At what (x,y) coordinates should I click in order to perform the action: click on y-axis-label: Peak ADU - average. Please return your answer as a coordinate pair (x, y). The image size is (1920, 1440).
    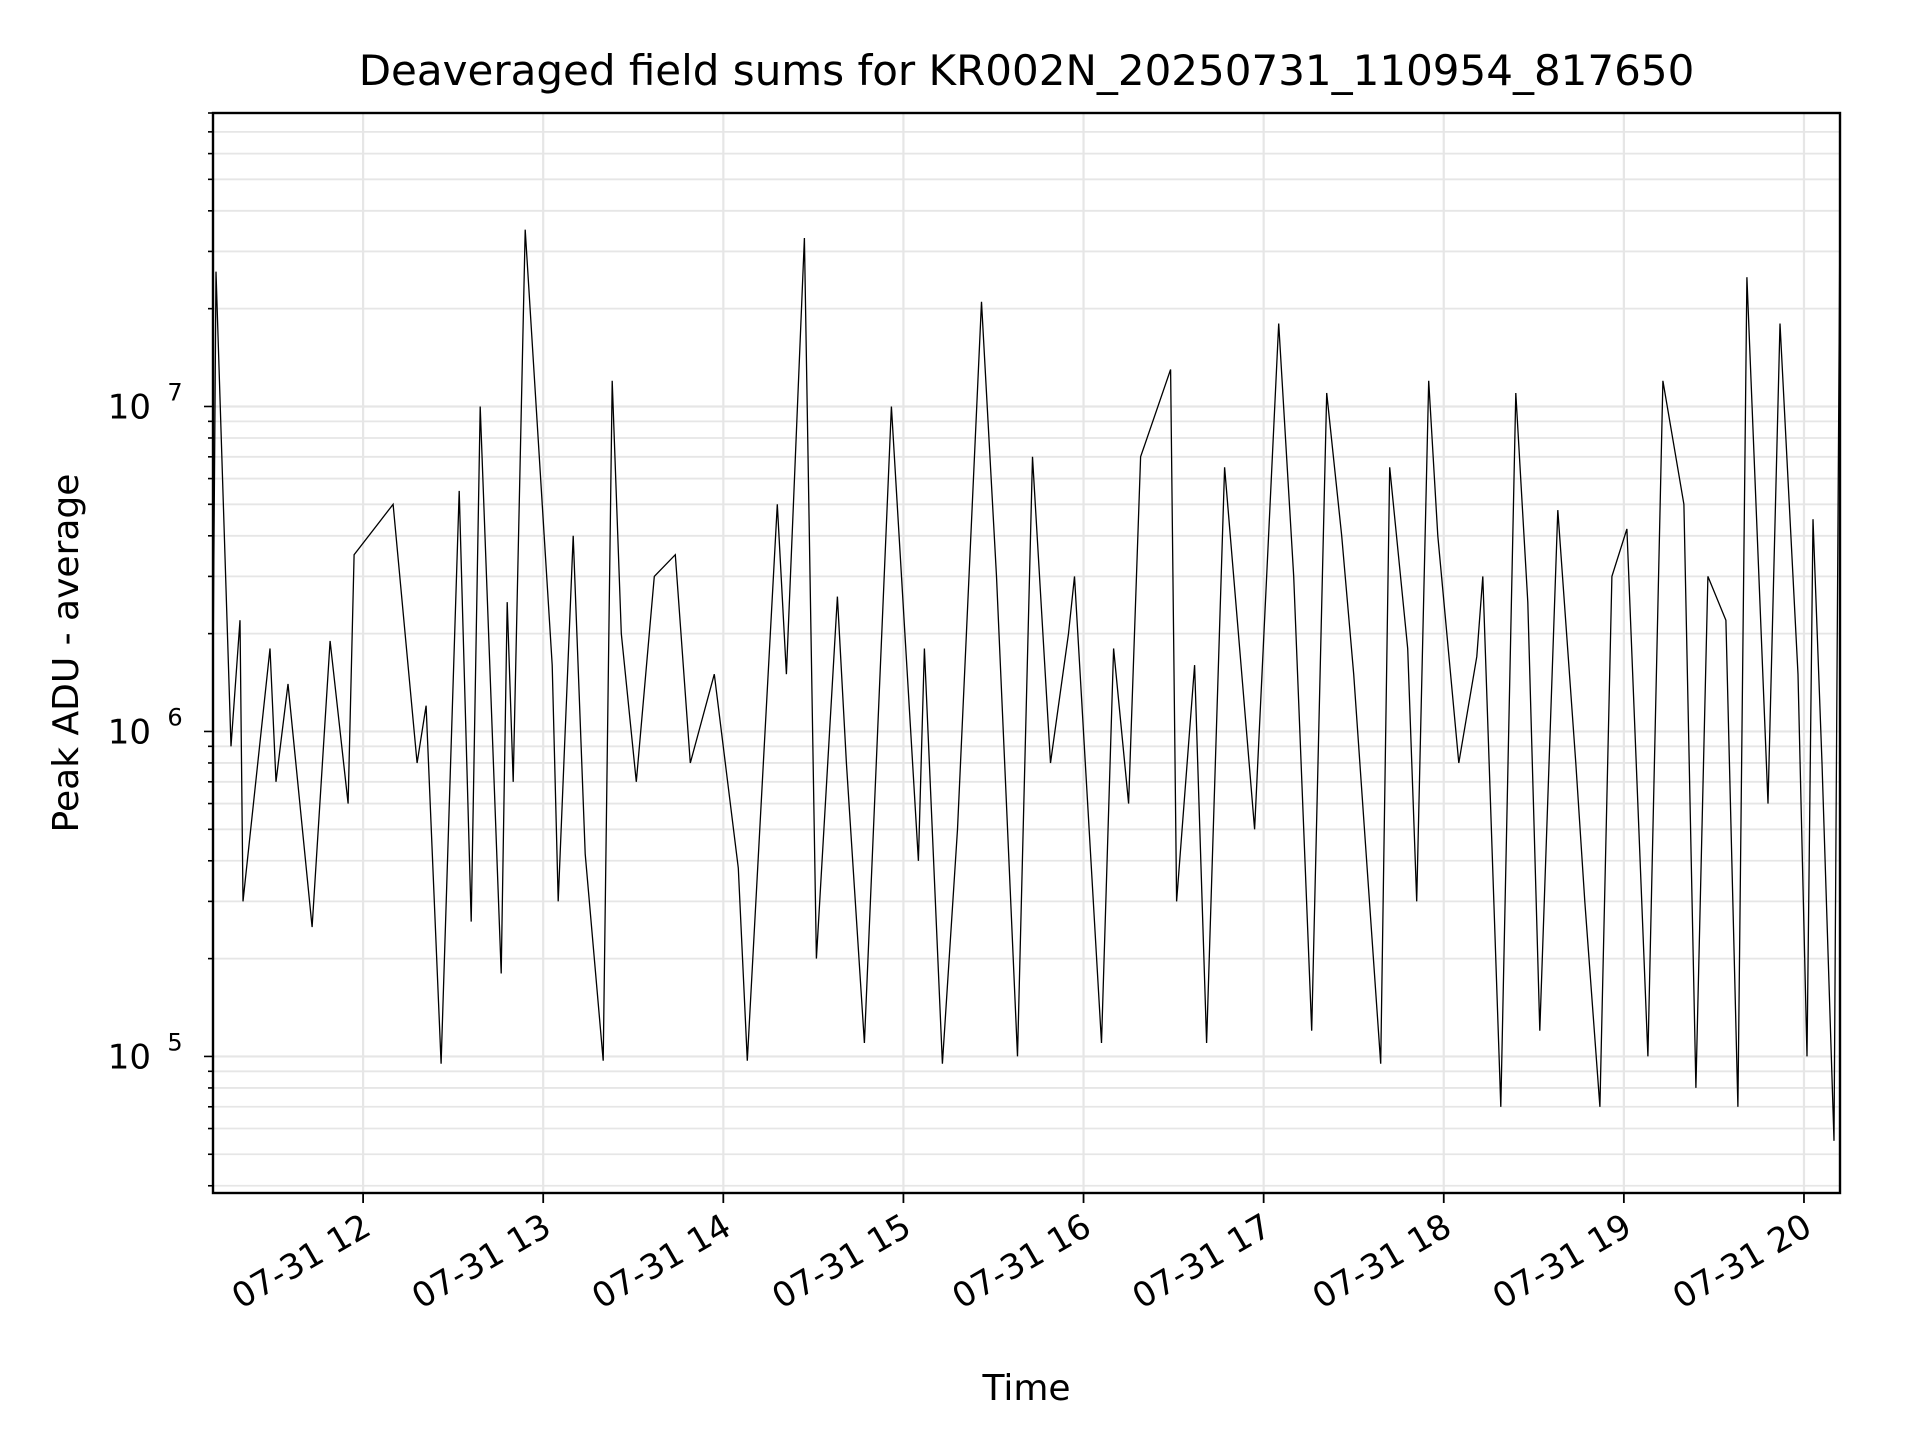
    Looking at the image, I should click on (66, 653).